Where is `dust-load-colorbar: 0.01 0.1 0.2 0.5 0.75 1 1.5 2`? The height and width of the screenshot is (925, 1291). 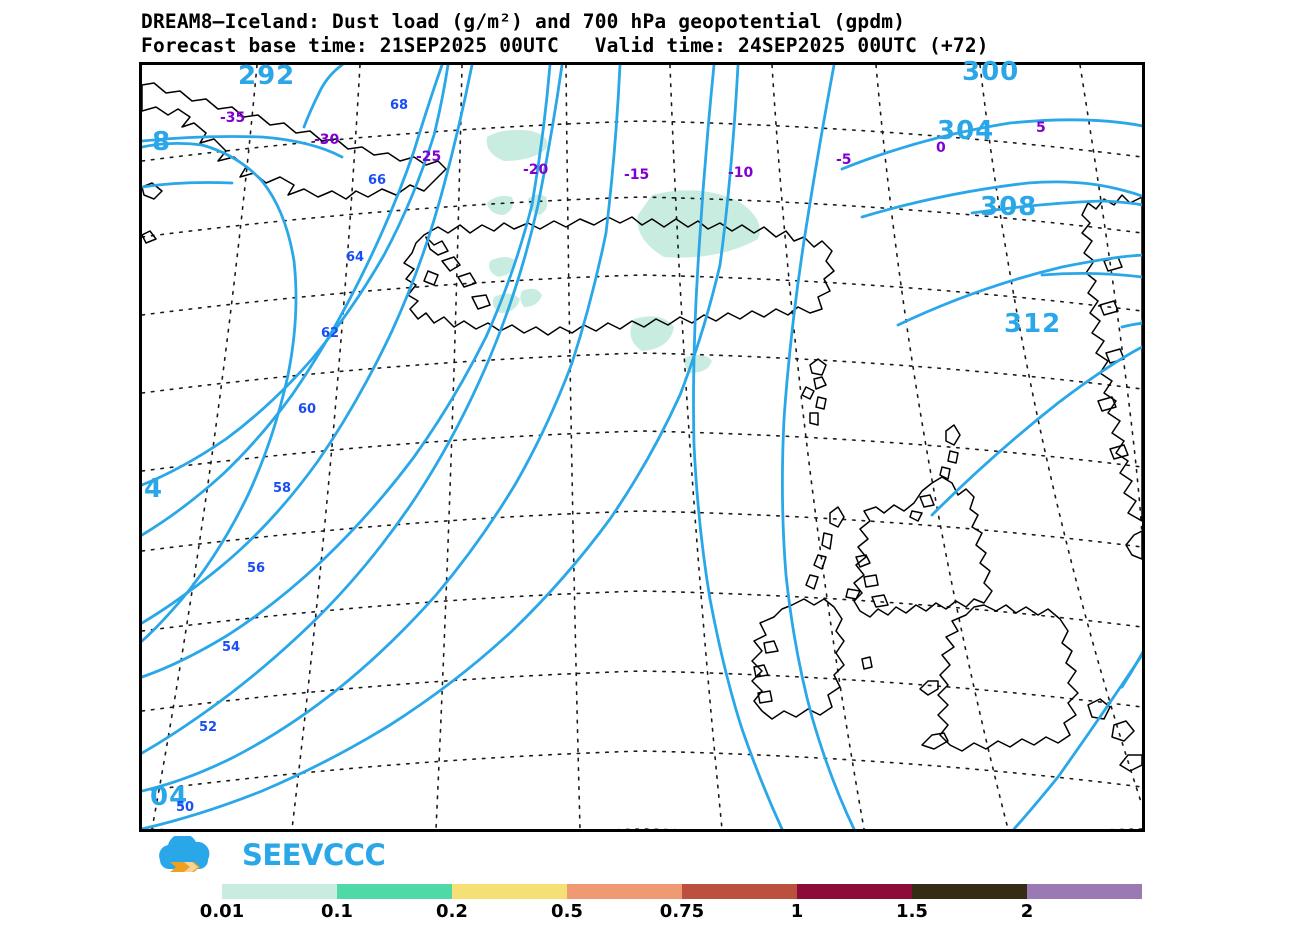
dust-load-colorbar: 0.01 0.1 0.2 0.5 0.75 1 1.5 2 is located at coordinates (671, 904).